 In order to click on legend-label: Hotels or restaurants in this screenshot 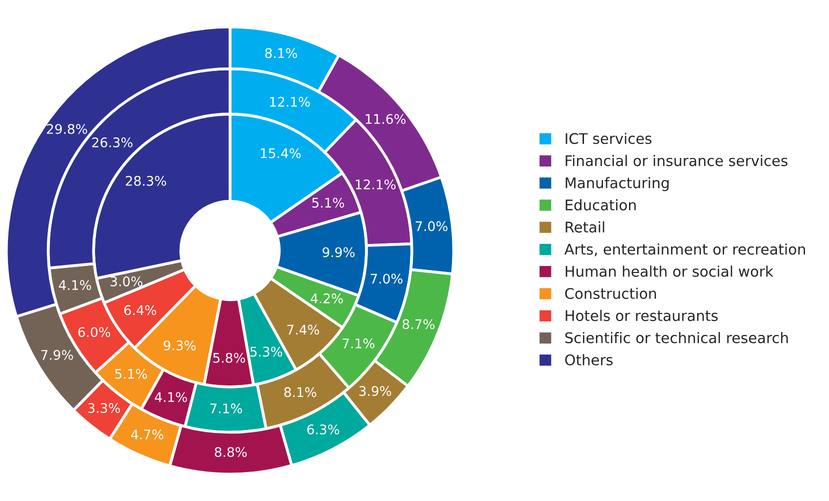, I will do `click(642, 316)`.